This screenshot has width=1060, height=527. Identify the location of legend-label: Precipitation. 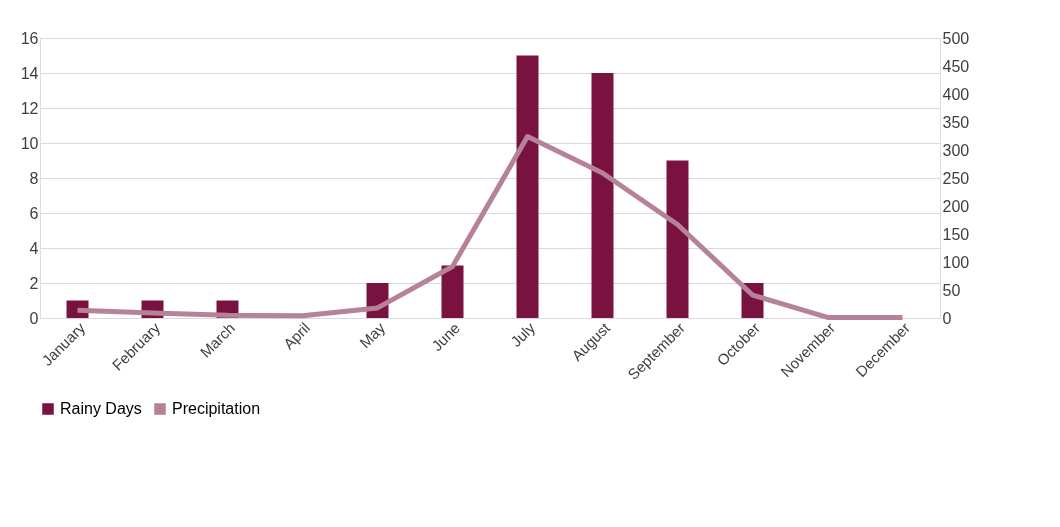
(216, 408).